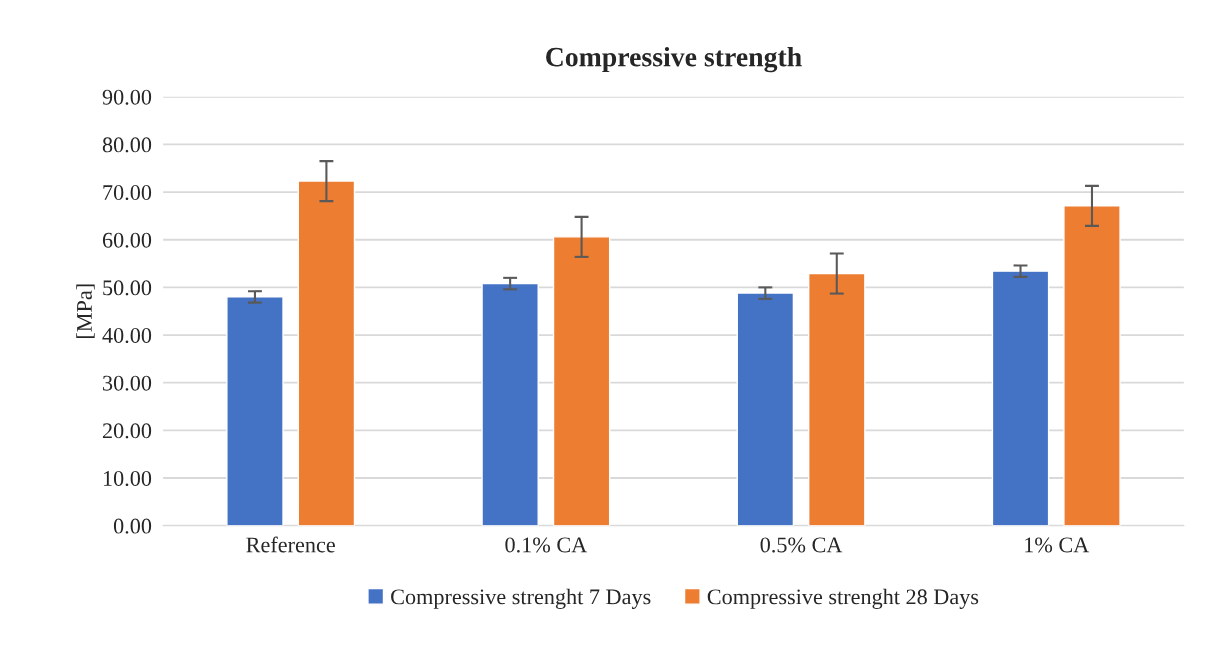 The height and width of the screenshot is (645, 1208). I want to click on y-tick-label: 50.00, so click(127, 288).